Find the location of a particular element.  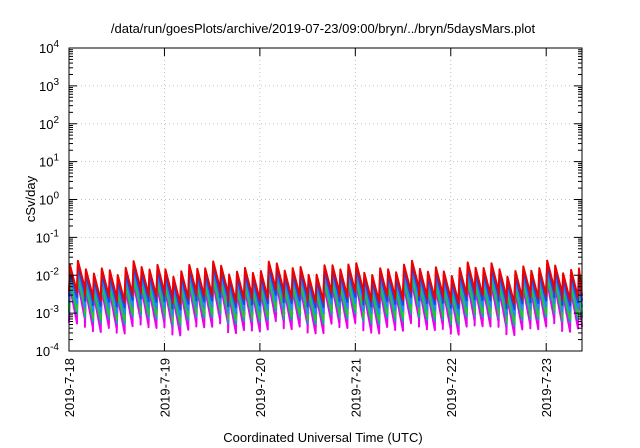

x-tick-label: 2019-7-18 is located at coordinates (69, 387).